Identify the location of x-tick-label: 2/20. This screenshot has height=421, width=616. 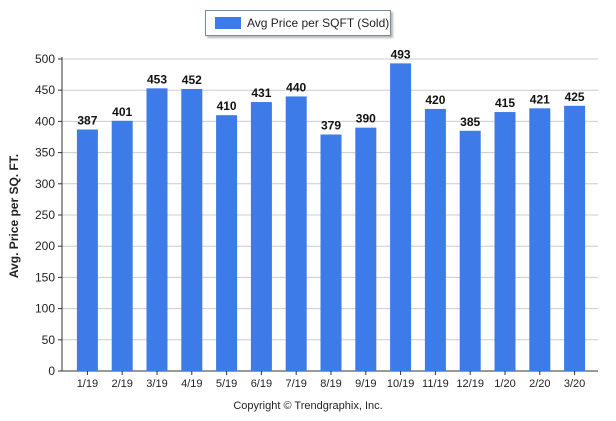
(539, 384).